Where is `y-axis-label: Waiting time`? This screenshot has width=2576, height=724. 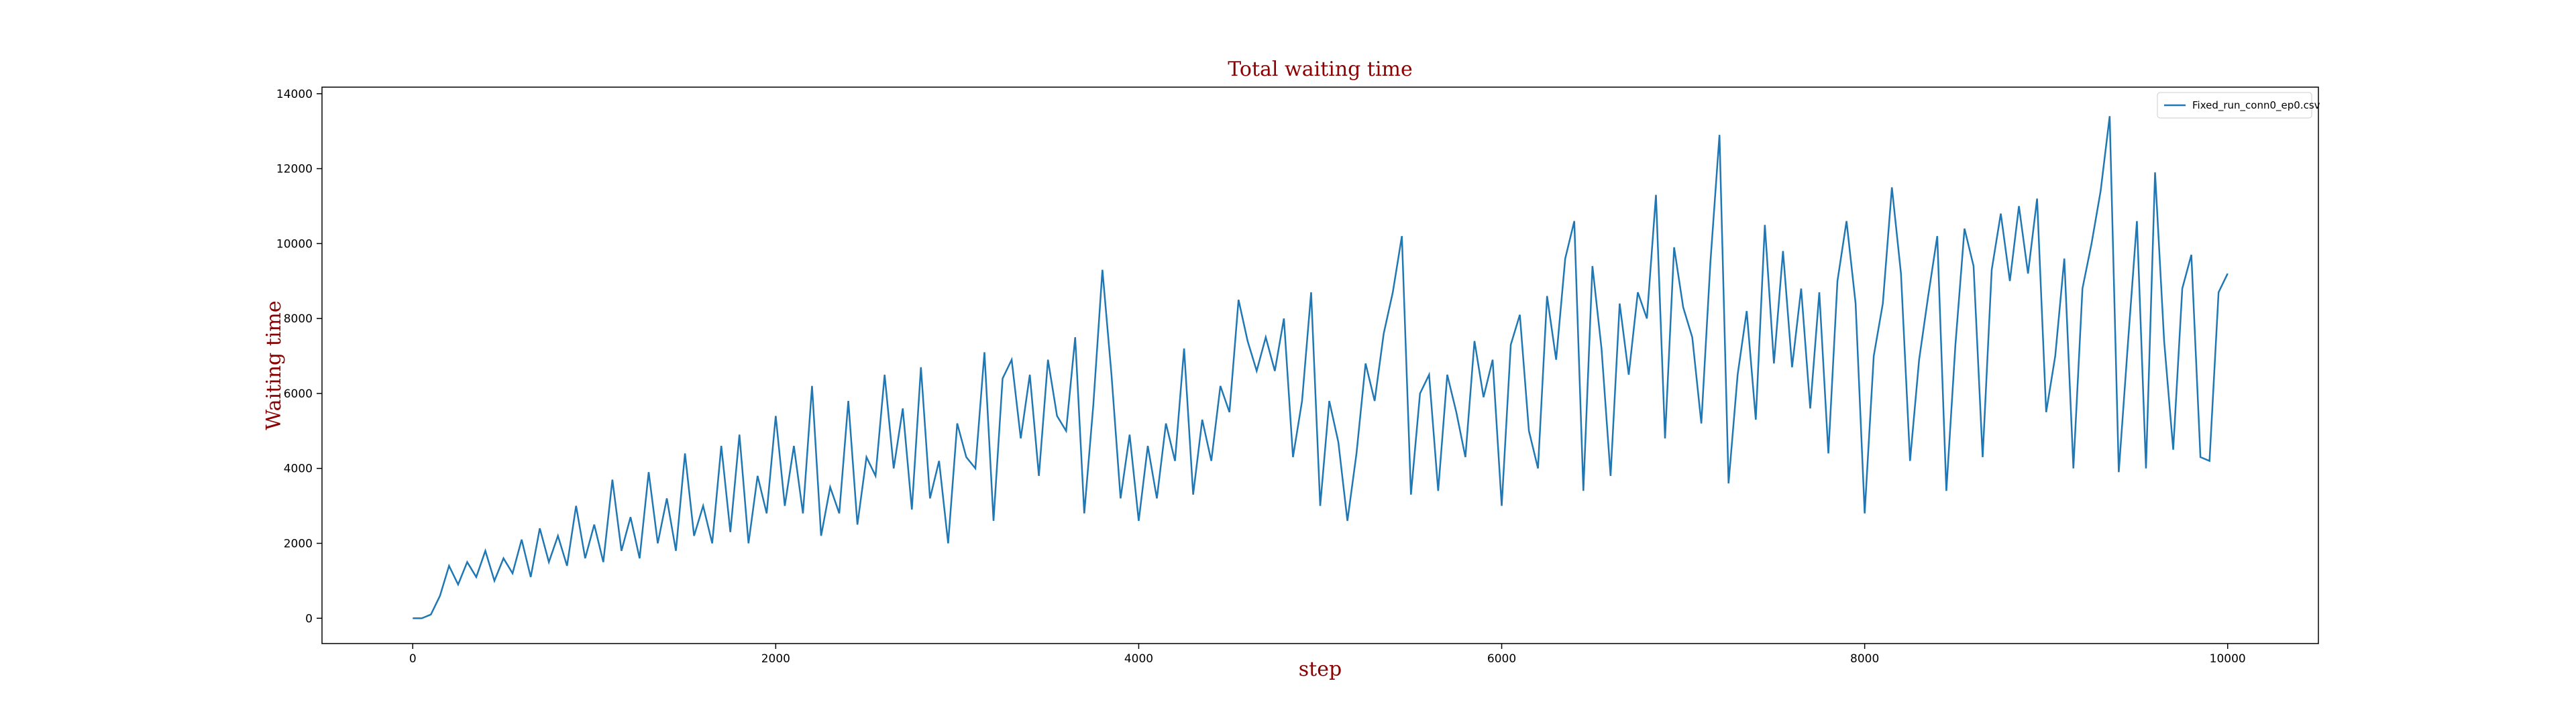 y-axis-label: Waiting time is located at coordinates (274, 365).